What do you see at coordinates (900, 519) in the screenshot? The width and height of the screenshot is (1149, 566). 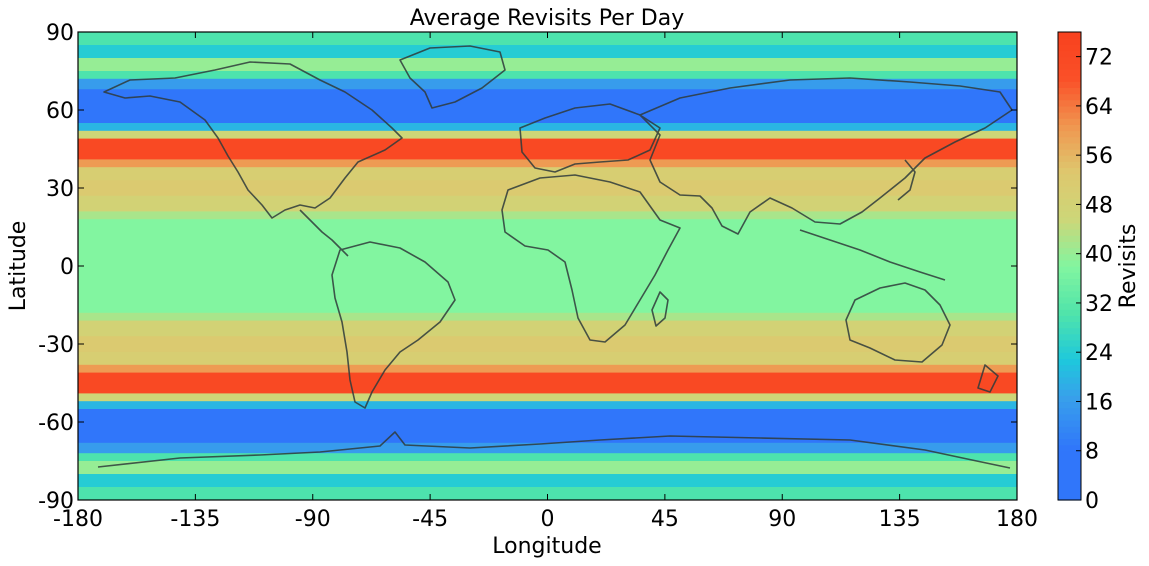 I see `x-tick-label: 135` at bounding box center [900, 519].